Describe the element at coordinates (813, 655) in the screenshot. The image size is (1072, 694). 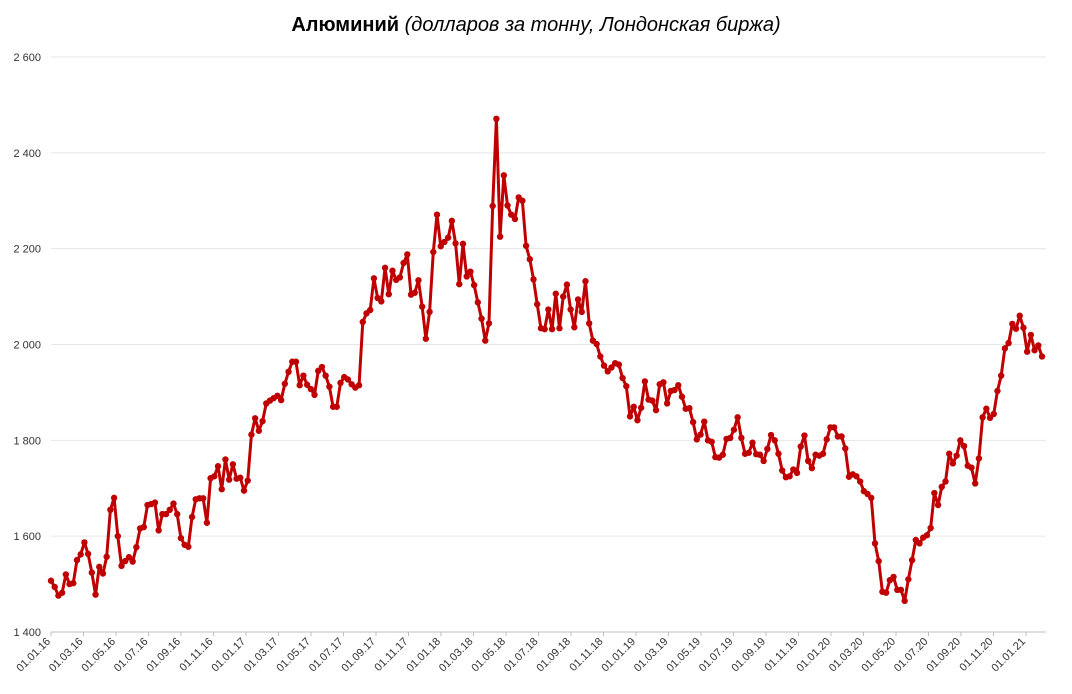
I see `x-tick-label: 01.01.20` at that location.